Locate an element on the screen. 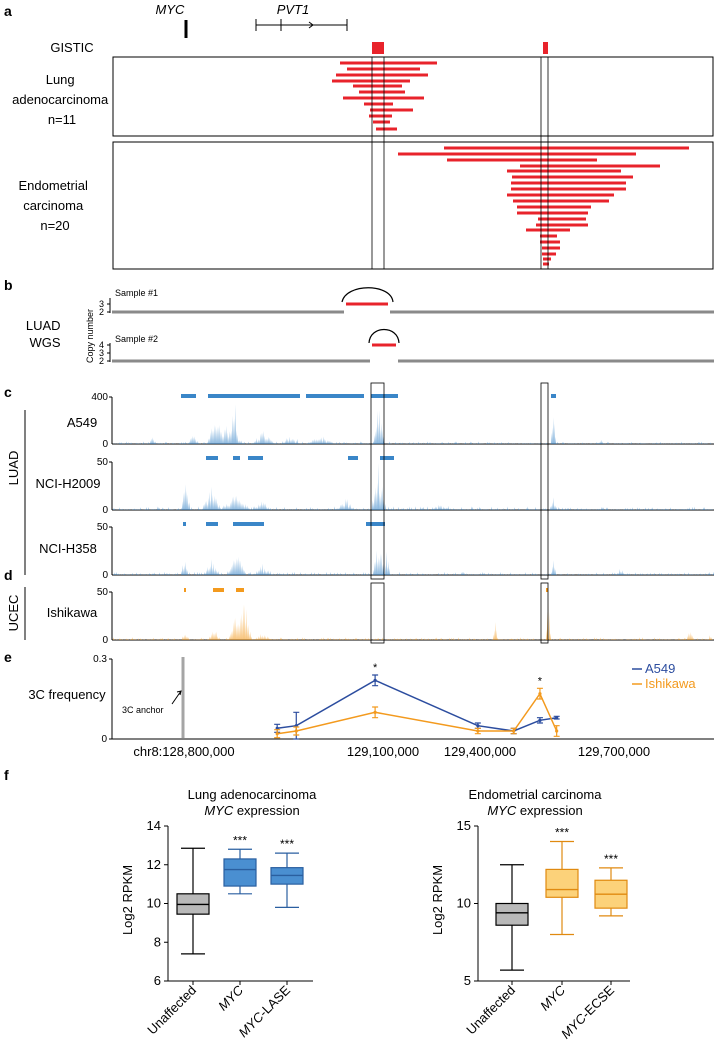  box-y-tick-label: 15 is located at coordinates (464, 825).